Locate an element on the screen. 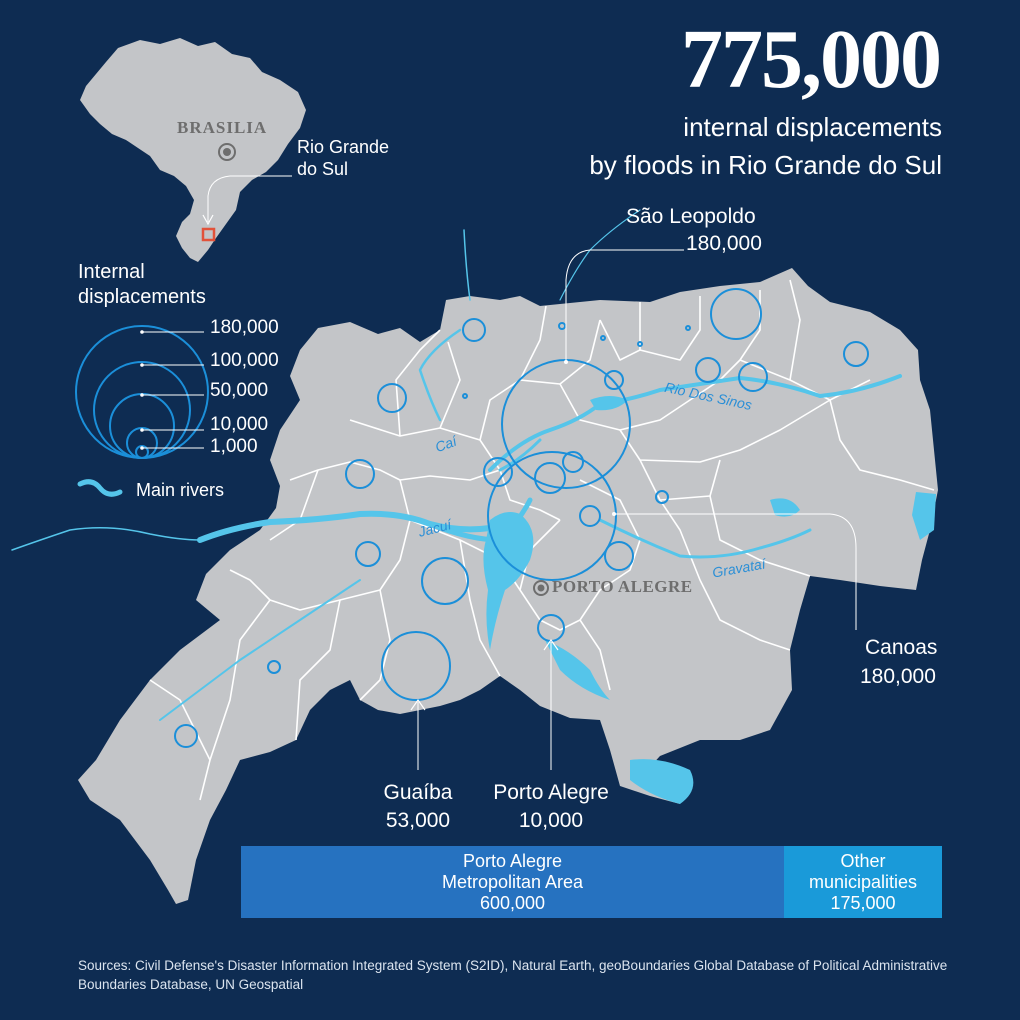  legend-rivers-label: Main rivers is located at coordinates (180, 490).